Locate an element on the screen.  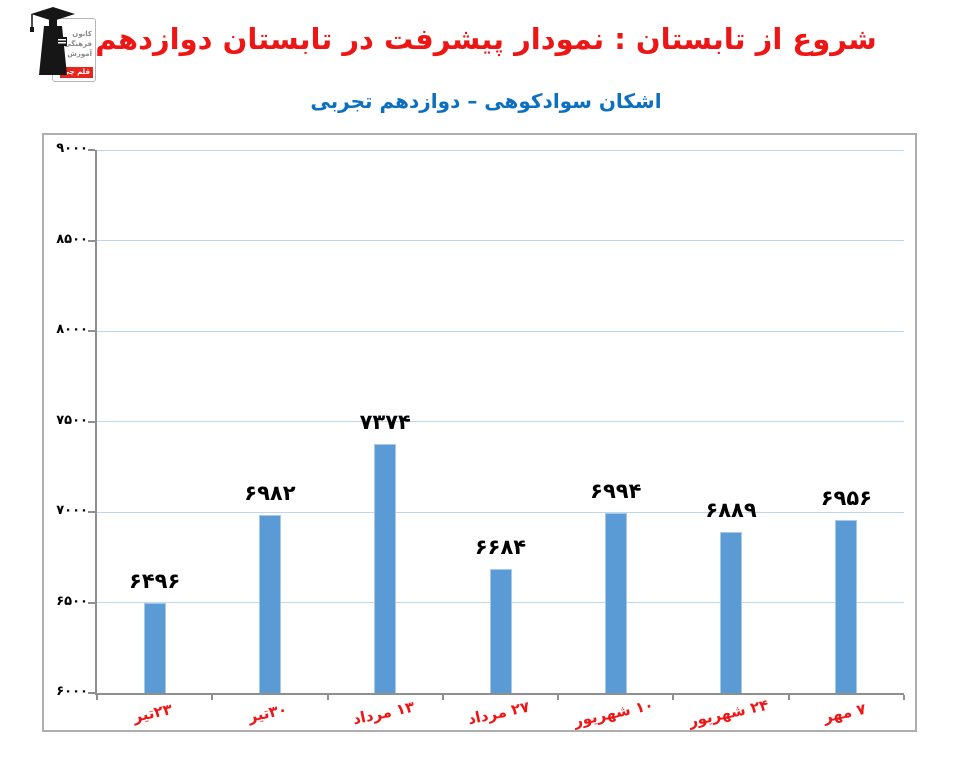
chart-subtitle: اشکان سوادکوهی – دوازدهم تجربی is located at coordinates (486, 101).